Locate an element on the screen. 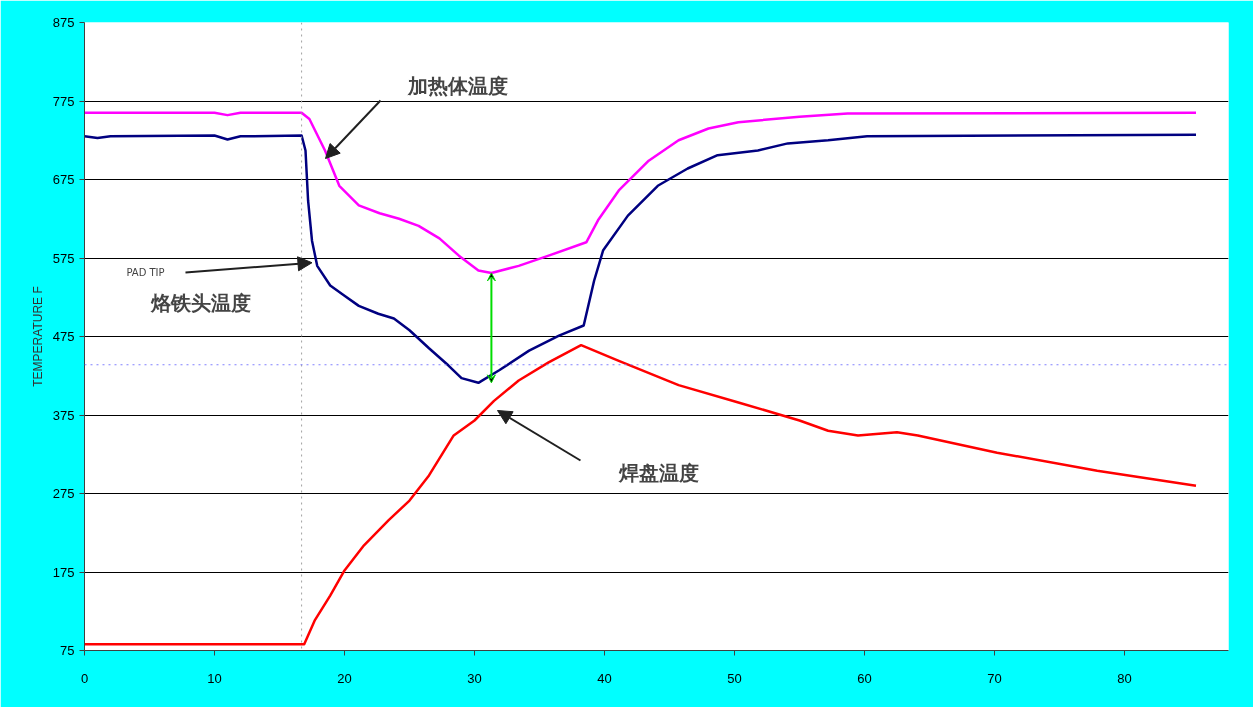  x-tick-label: 0 is located at coordinates (84, 678).